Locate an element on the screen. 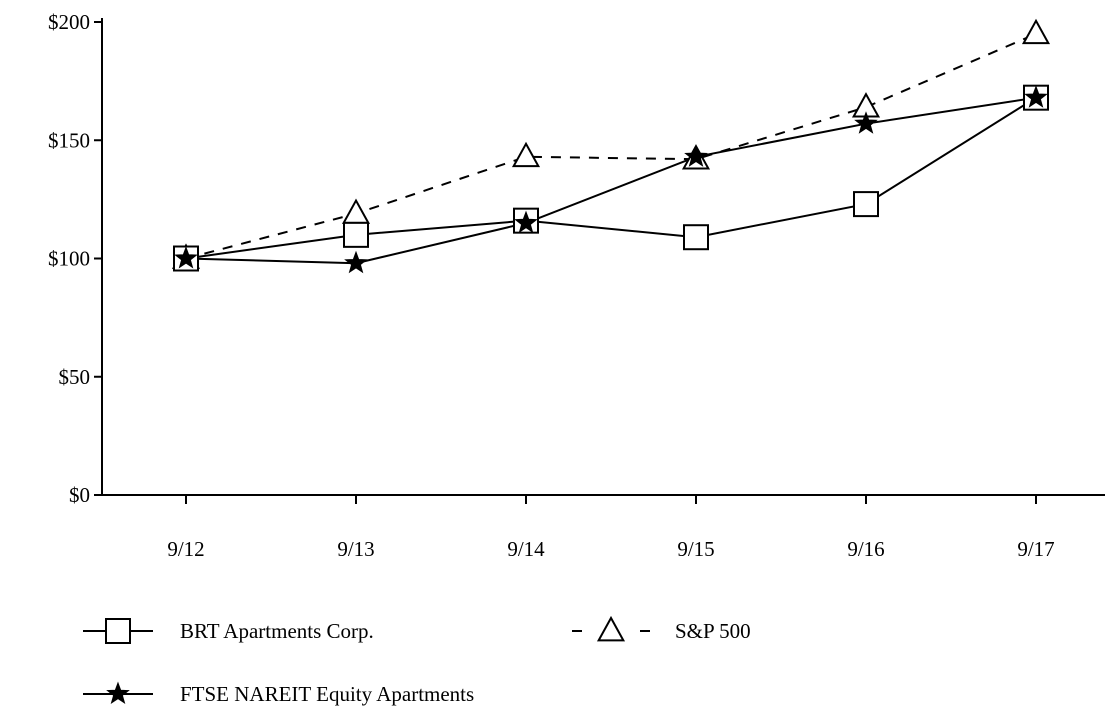 The width and height of the screenshot is (1107, 711). legend-item: BRT Apartments Corp. is located at coordinates (228, 631).